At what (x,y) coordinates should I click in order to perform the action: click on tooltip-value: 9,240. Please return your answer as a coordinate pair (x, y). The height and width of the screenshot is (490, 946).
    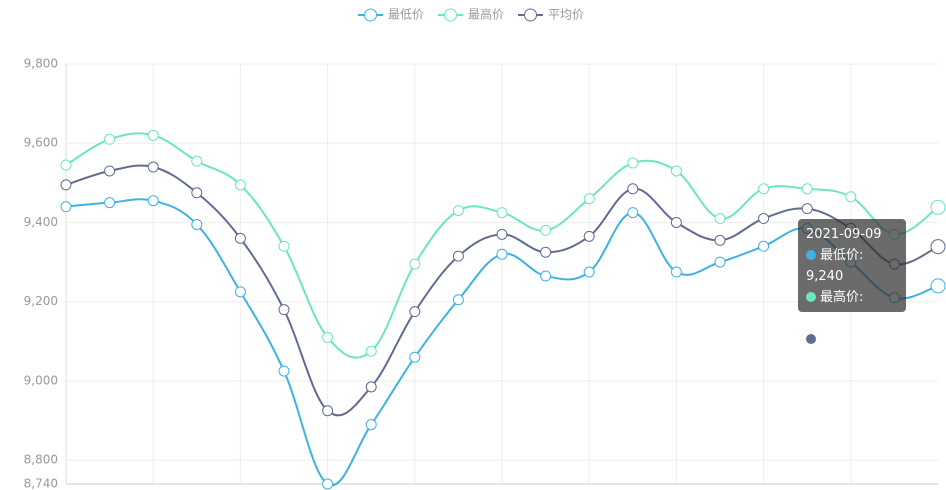
    Looking at the image, I should click on (825, 276).